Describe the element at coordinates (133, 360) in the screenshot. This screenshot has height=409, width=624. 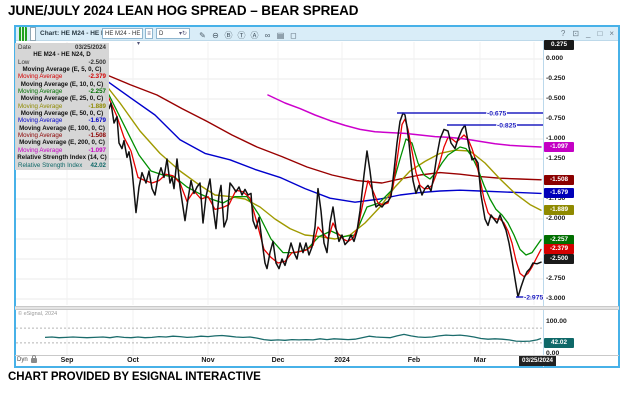
I see `x-axis-month-label: Oct` at that location.